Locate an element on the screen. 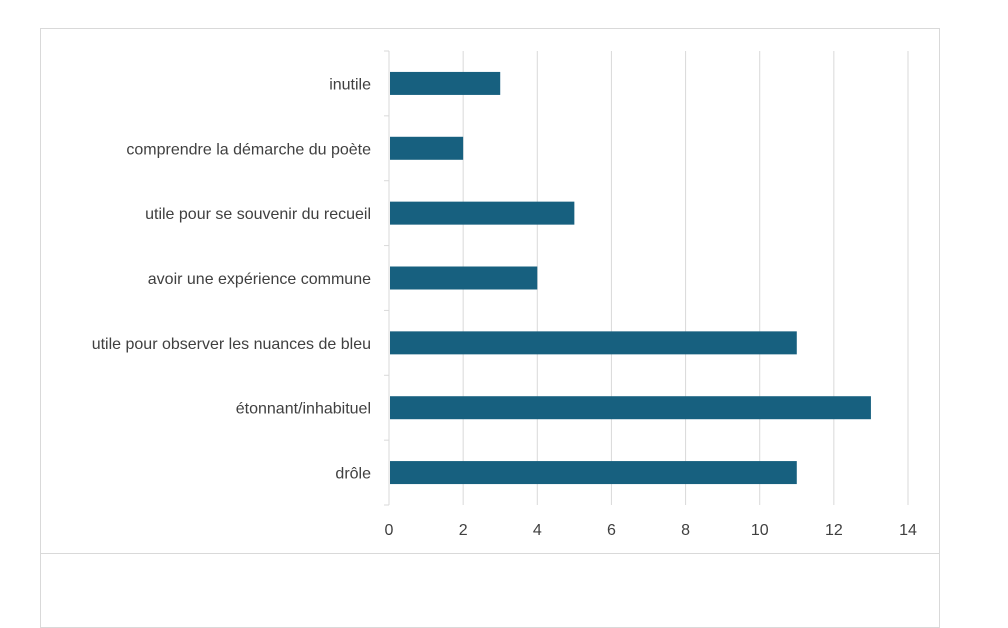 Image resolution: width=1008 pixels, height=628 pixels. x-tick-label-6: 12 is located at coordinates (834, 530).